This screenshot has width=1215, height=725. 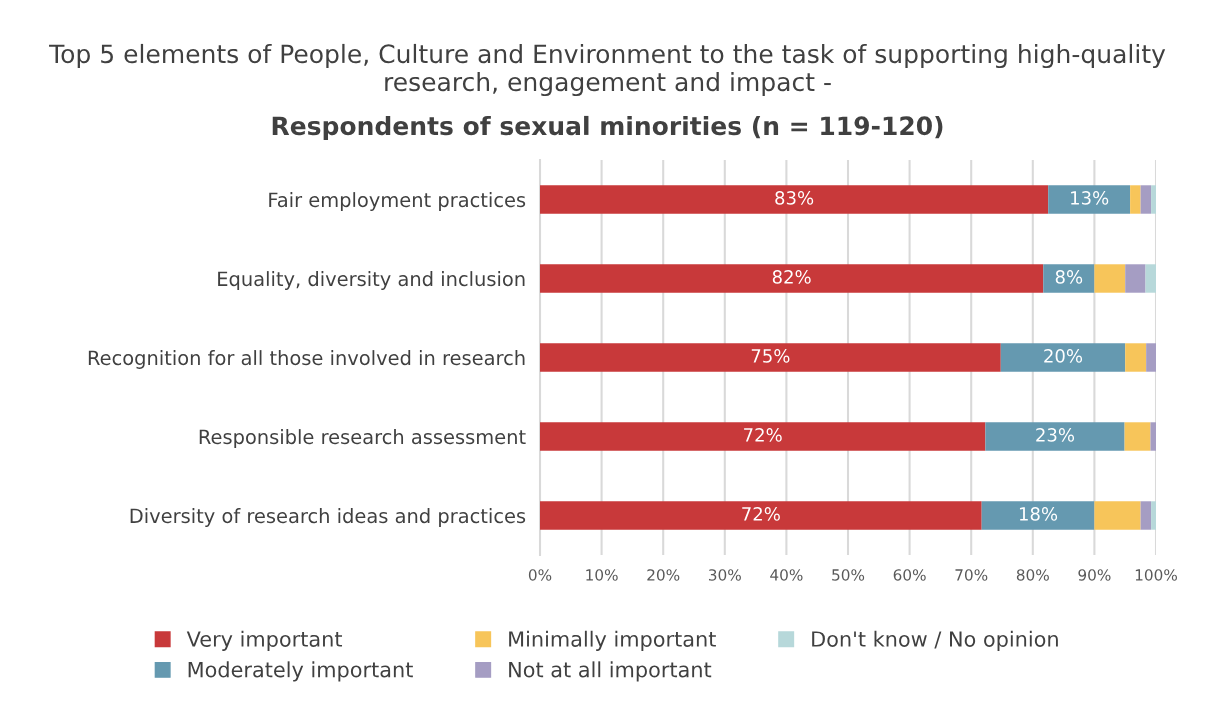 What do you see at coordinates (371, 280) in the screenshot?
I see `y-tick-label: Equality, diversity and inclusion` at bounding box center [371, 280].